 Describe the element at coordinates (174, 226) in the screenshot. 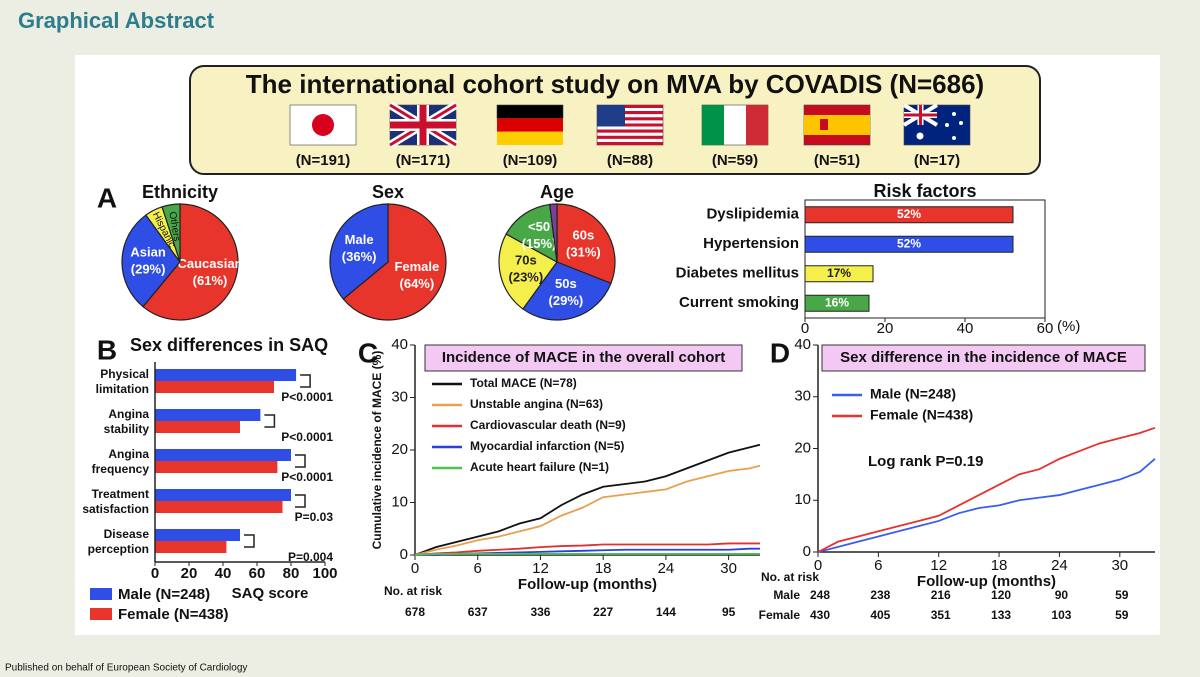

I see `pie-label: Others` at that location.